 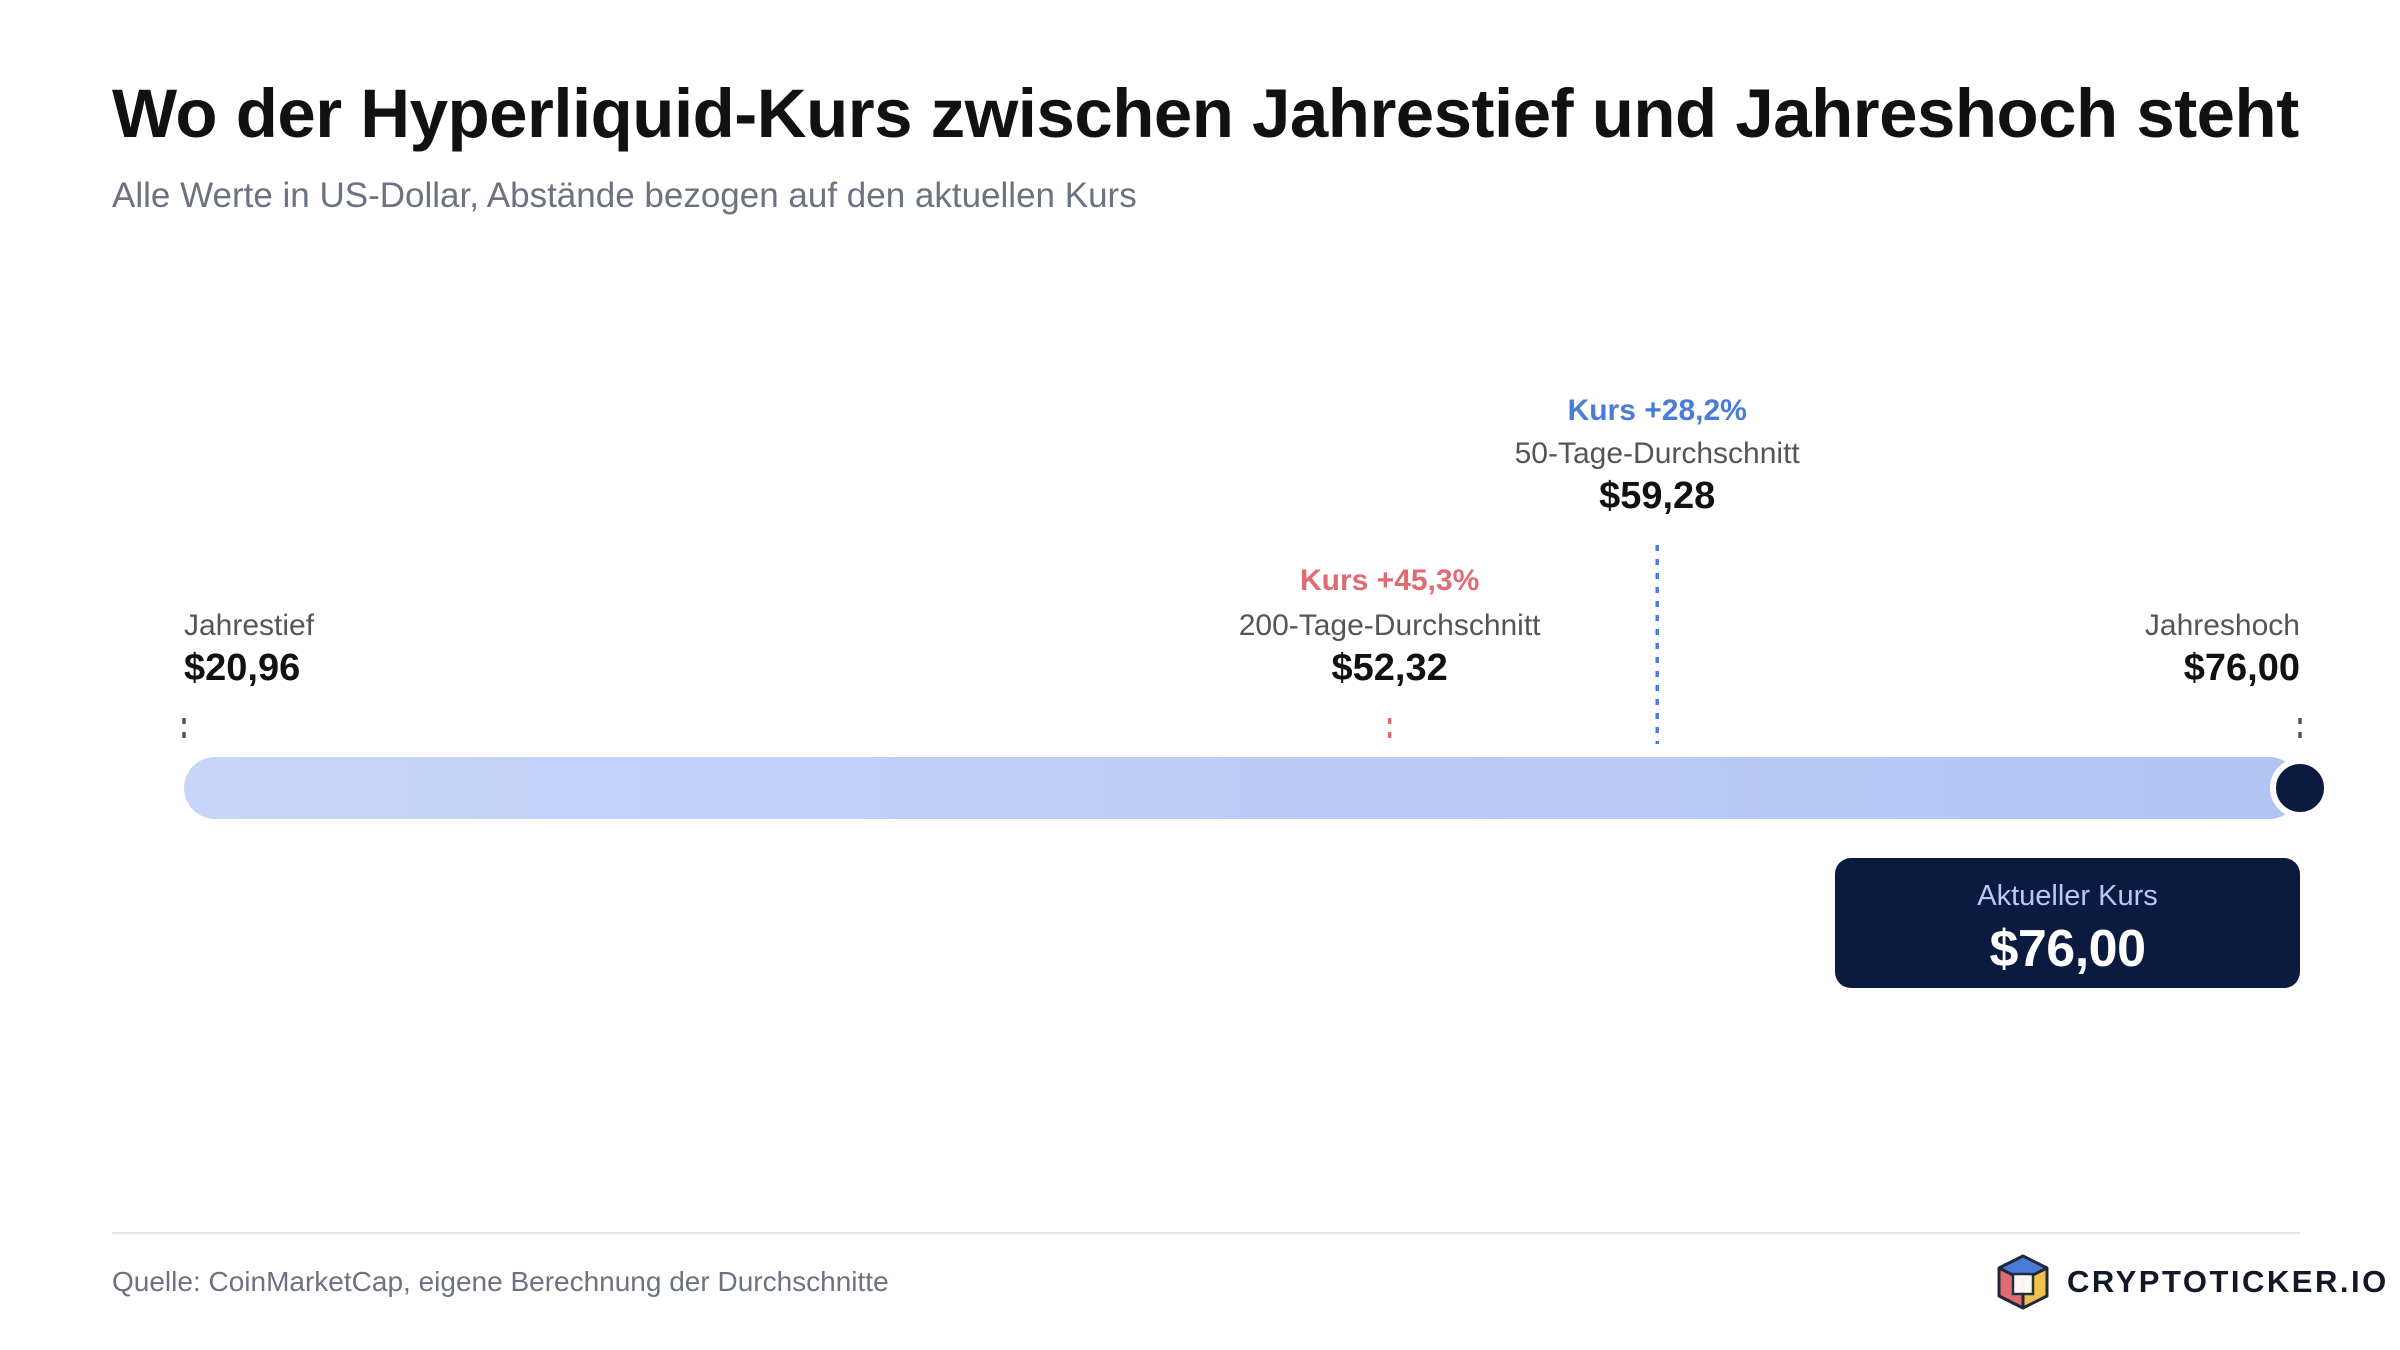 What do you see at coordinates (2023, 1282) in the screenshot?
I see `cube-logo-icon` at bounding box center [2023, 1282].